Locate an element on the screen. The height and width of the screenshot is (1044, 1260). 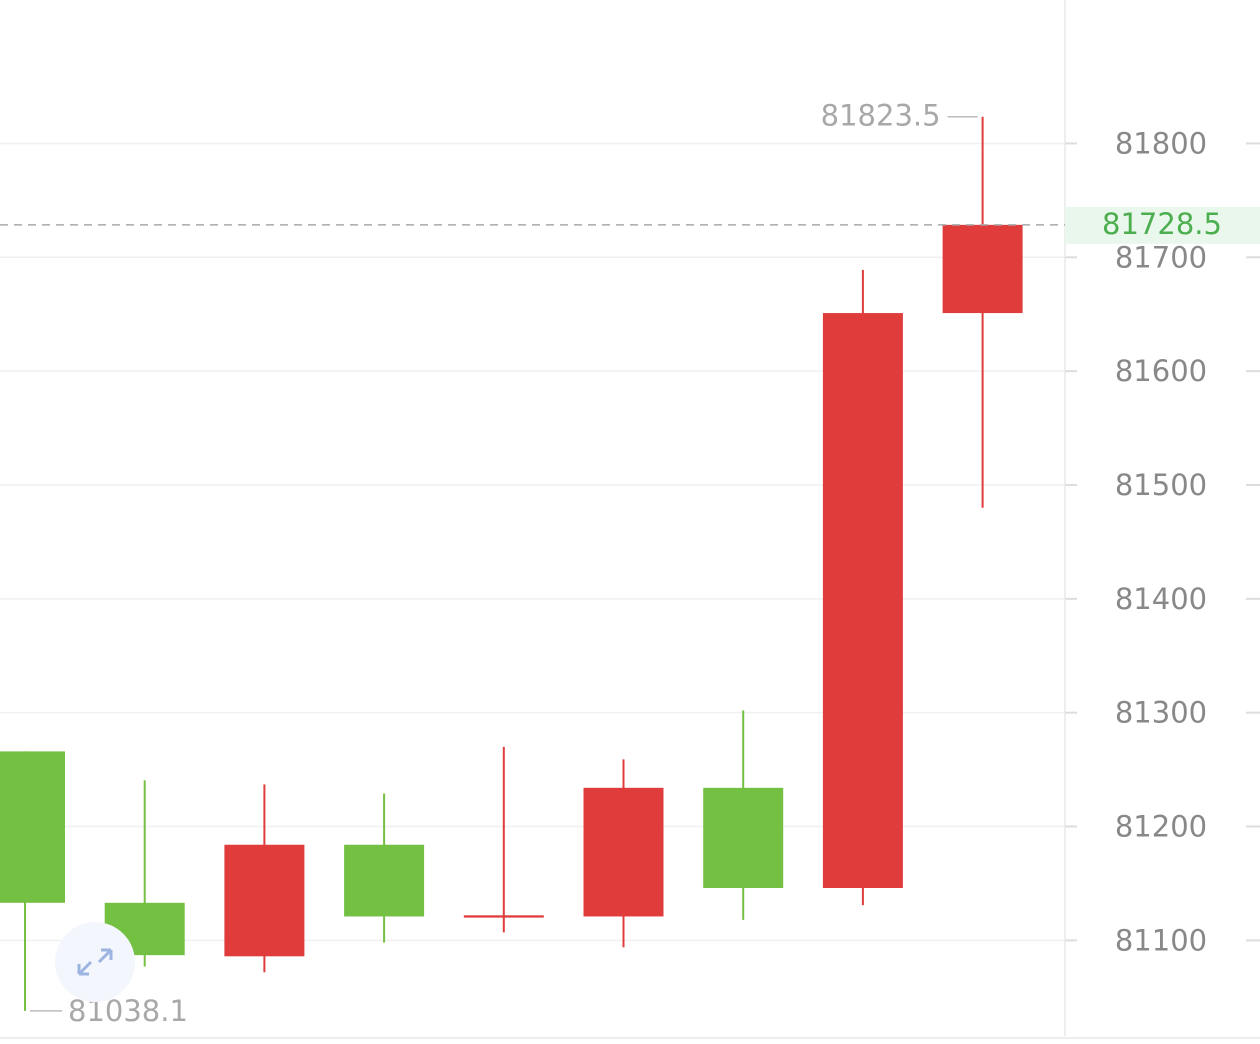
y-tick-label: 81600 is located at coordinates (1161, 371).